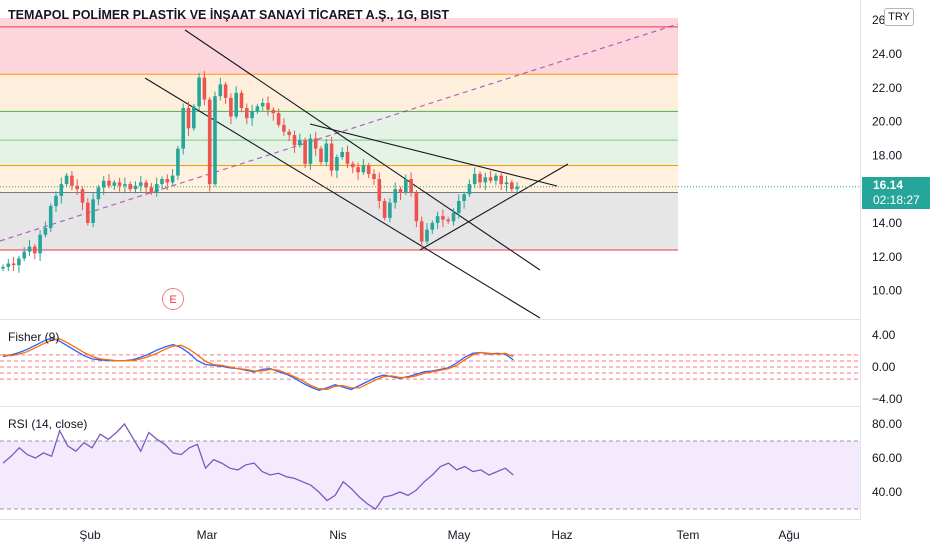 This screenshot has width=932, height=550. I want to click on resistance-line, so click(433, 155).